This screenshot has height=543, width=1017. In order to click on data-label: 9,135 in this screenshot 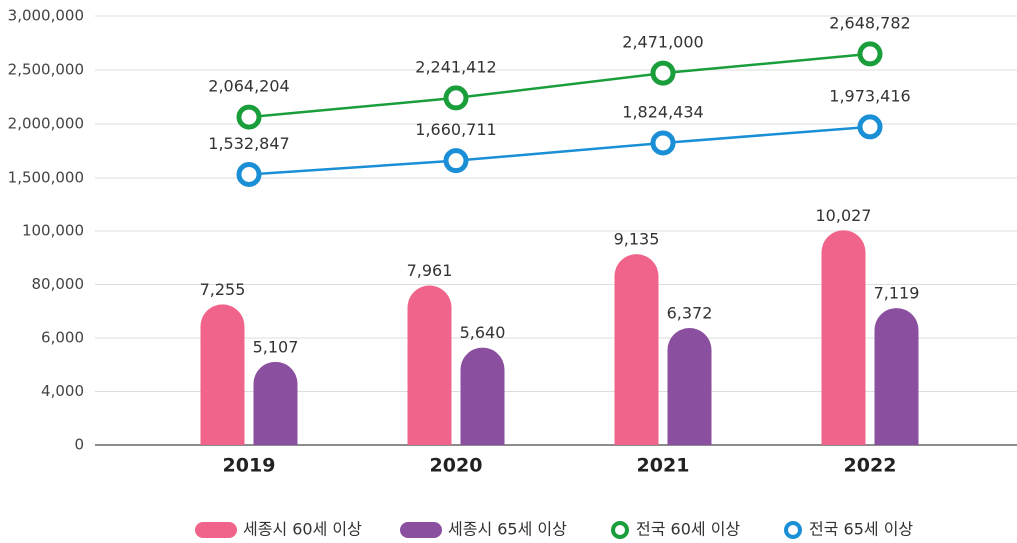, I will do `click(637, 239)`.